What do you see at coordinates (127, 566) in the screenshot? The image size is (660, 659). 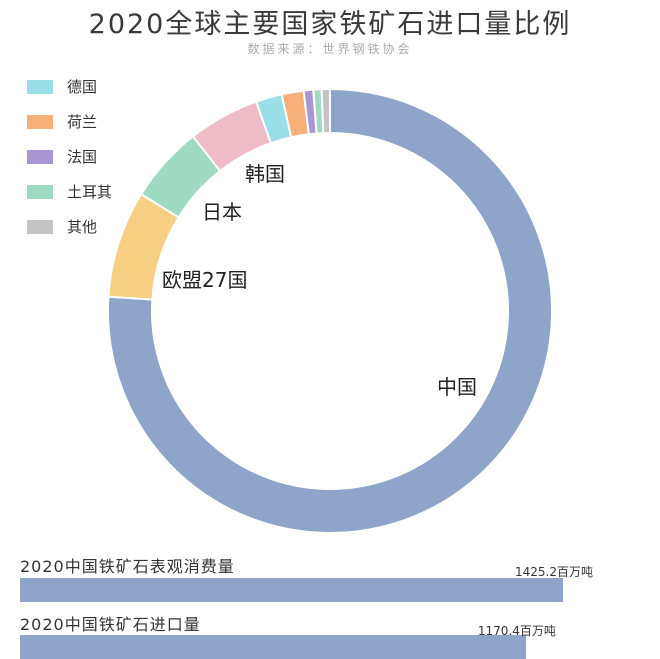 I see `bar-title-consumption: 2020中国铁矿石表观消费量` at bounding box center [127, 566].